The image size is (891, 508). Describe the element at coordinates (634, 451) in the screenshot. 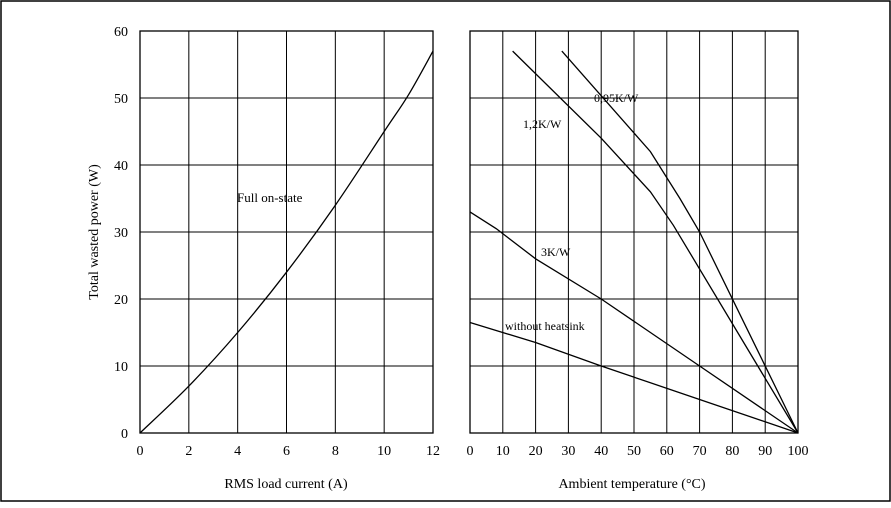

I see `right-x-tick-label: 50` at that location.